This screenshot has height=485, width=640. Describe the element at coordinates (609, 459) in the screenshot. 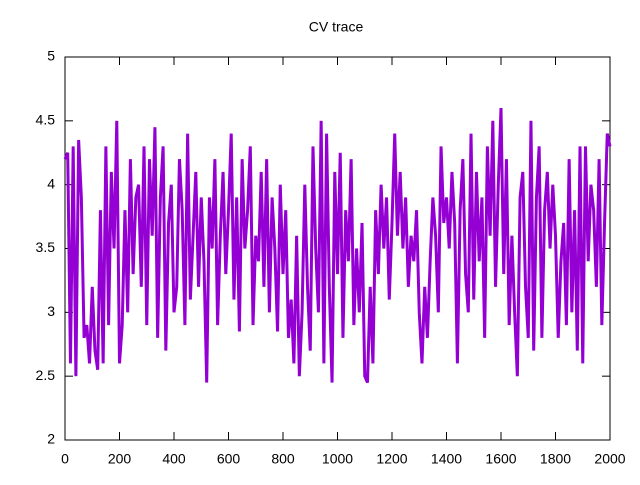

I see `x-tick-label: 2000` at that location.